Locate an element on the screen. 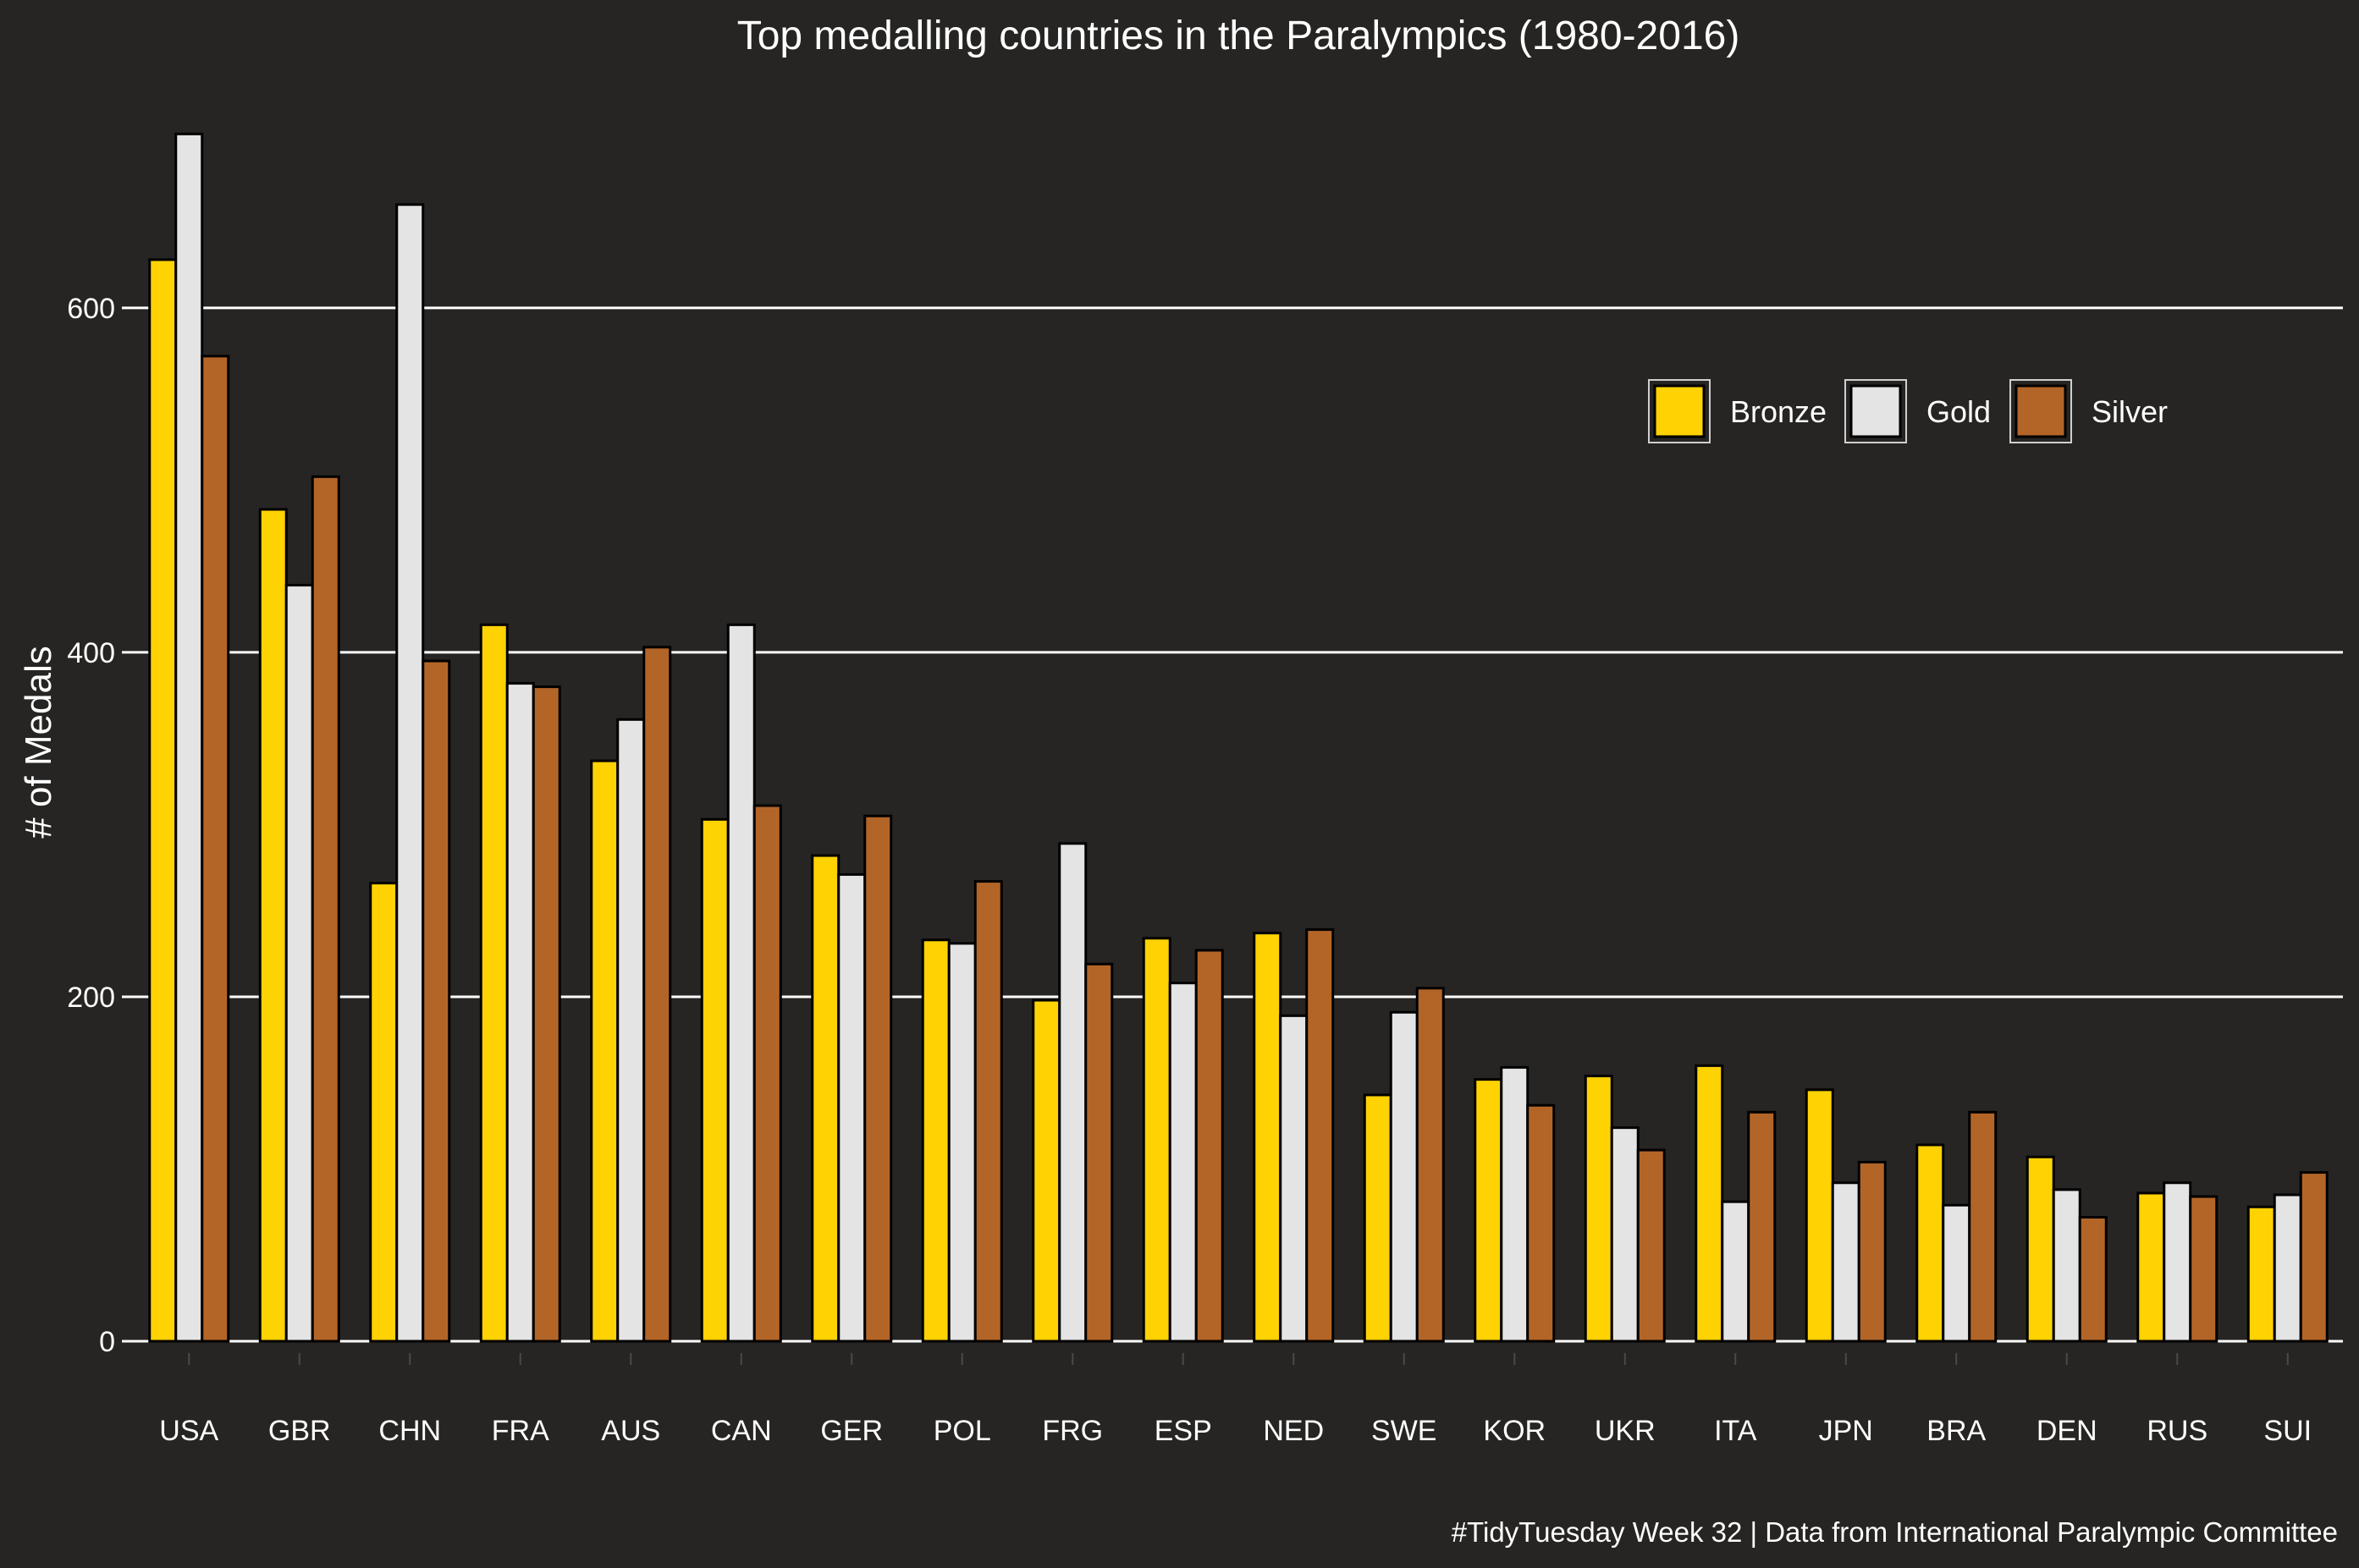 Image resolution: width=2359 pixels, height=1568 pixels. bar-frg-gold is located at coordinates (1073, 1092).